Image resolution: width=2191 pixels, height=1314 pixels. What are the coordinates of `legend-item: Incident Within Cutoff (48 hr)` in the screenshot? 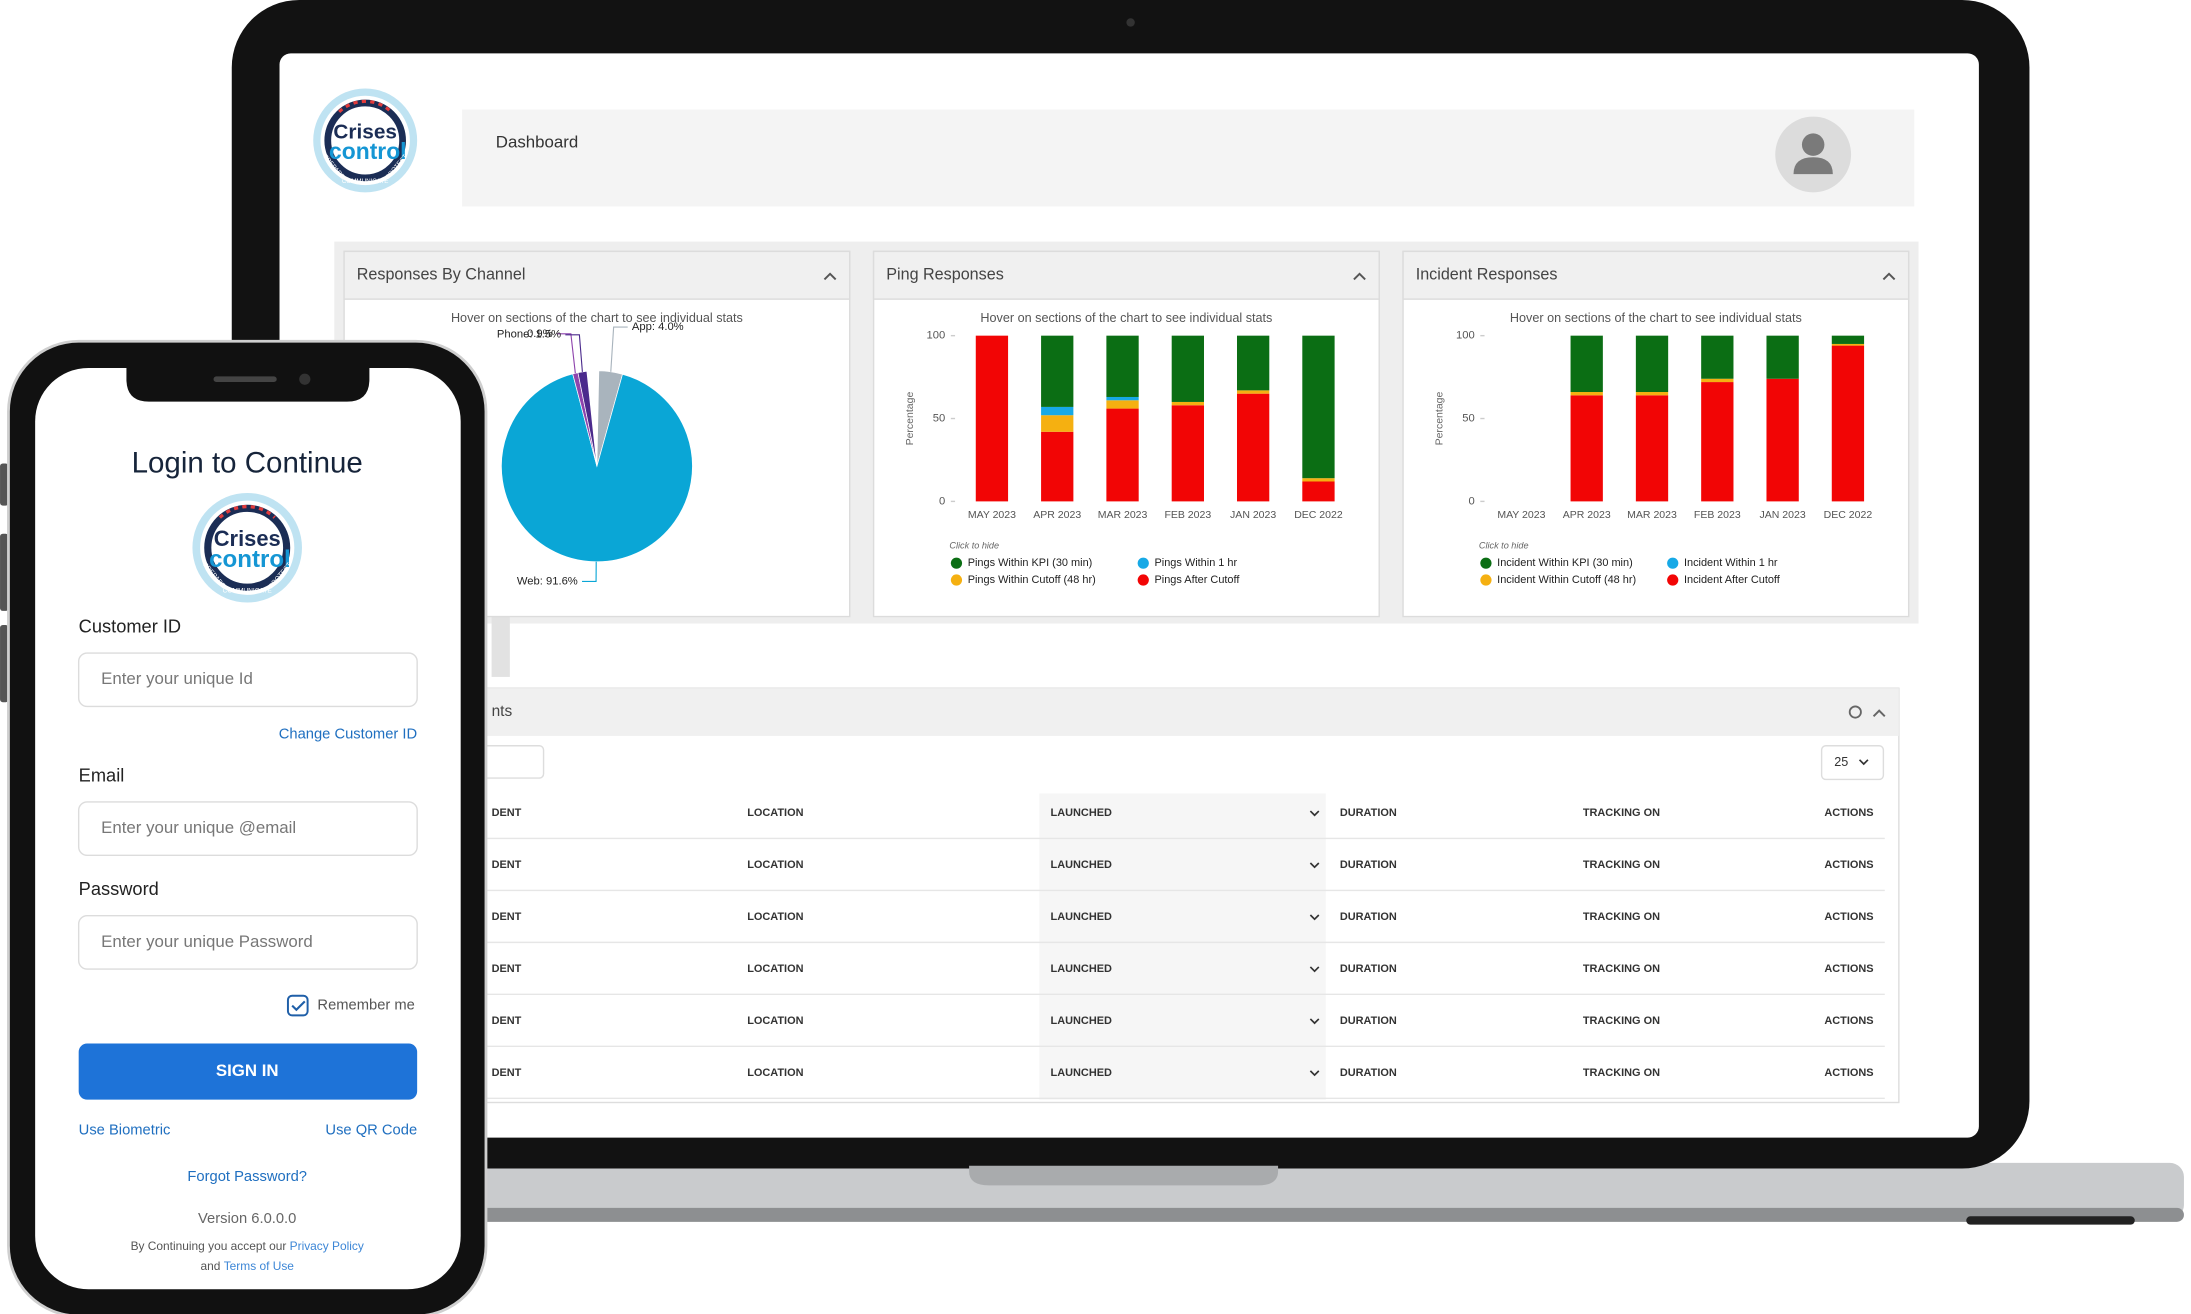 It's located at (1558, 580).